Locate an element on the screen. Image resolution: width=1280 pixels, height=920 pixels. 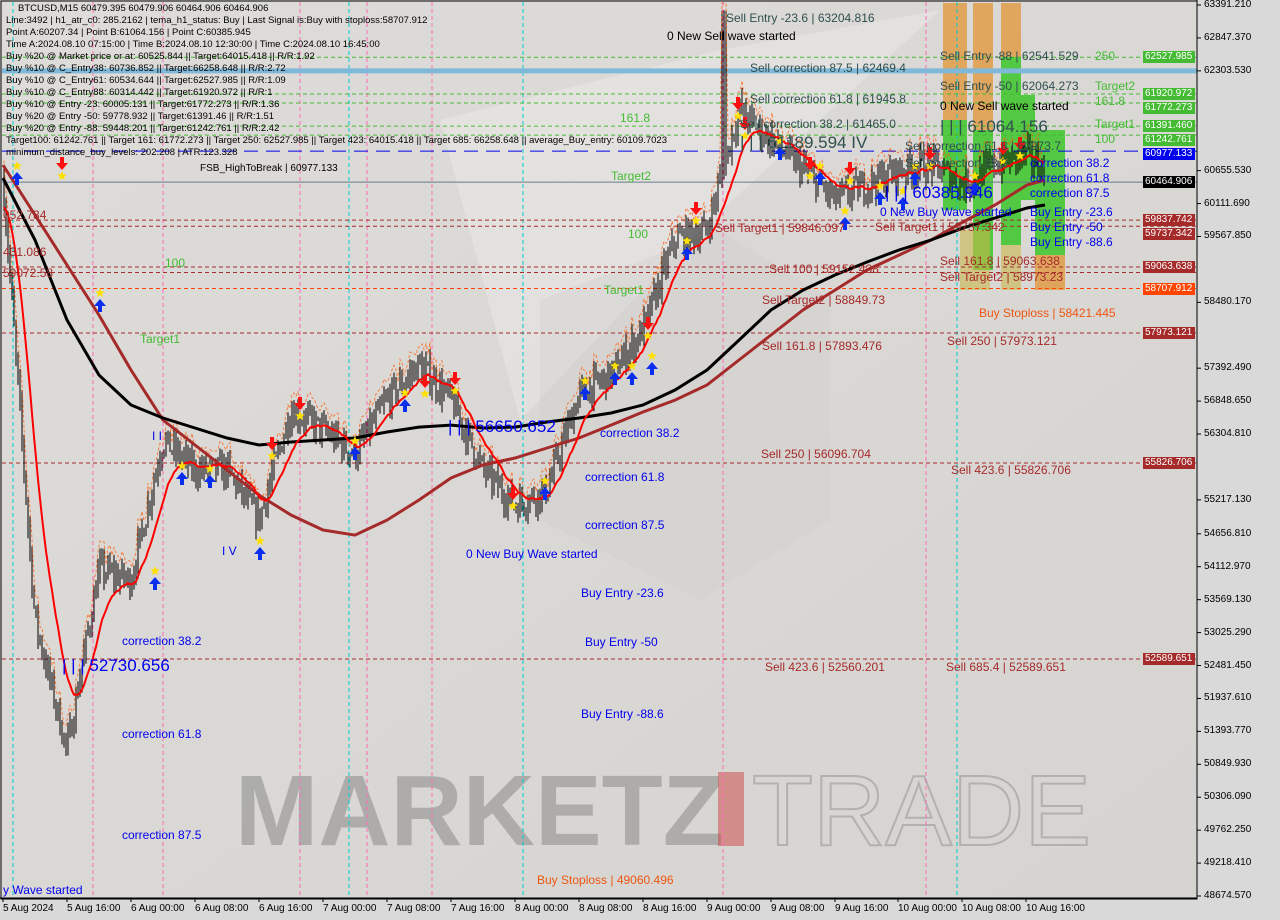
chart-annotation: Sell 250 | 56096.704 is located at coordinates (816, 454).